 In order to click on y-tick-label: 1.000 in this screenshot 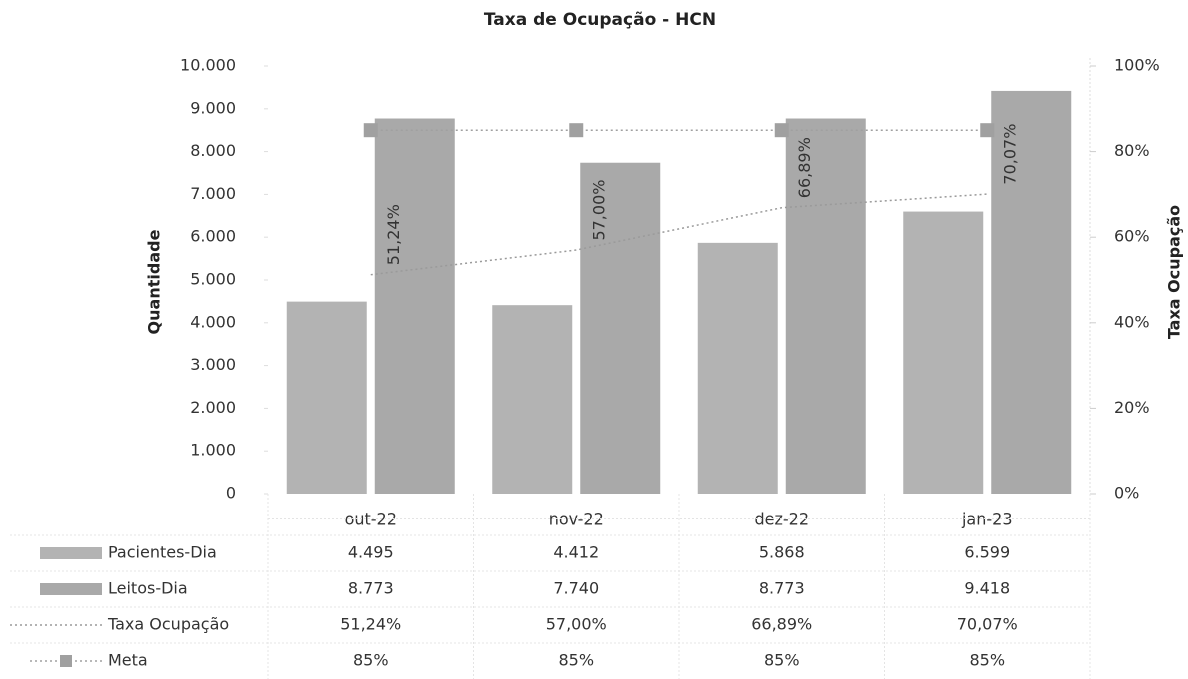, I will do `click(213, 450)`.